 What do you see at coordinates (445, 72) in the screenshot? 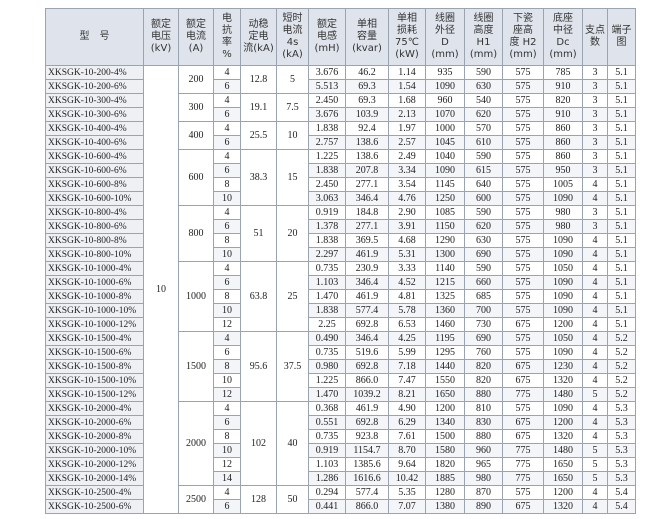
I see `value-cell: 935` at bounding box center [445, 72].